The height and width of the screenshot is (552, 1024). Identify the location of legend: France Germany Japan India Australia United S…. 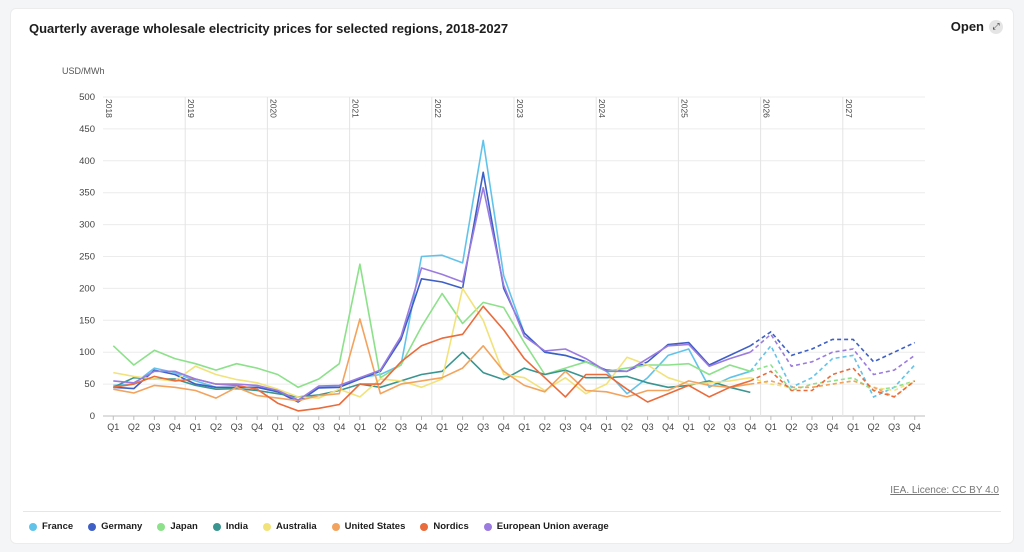
(319, 526).